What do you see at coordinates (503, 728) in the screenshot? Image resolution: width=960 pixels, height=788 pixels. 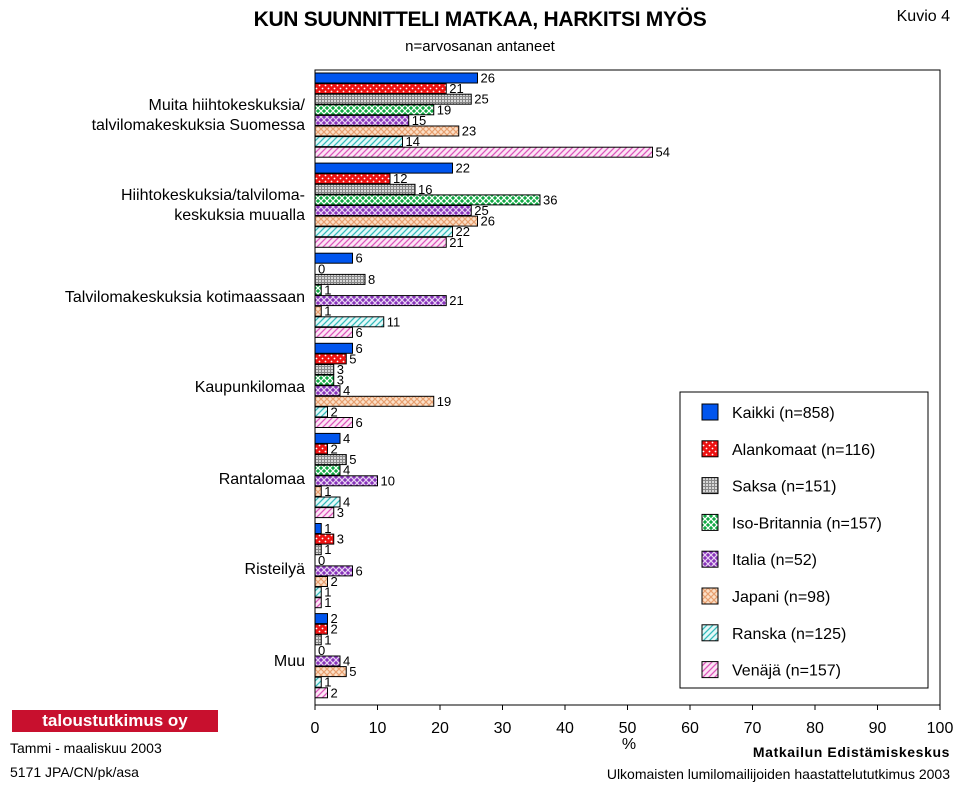 I see `x-tick-label-30: 30` at bounding box center [503, 728].